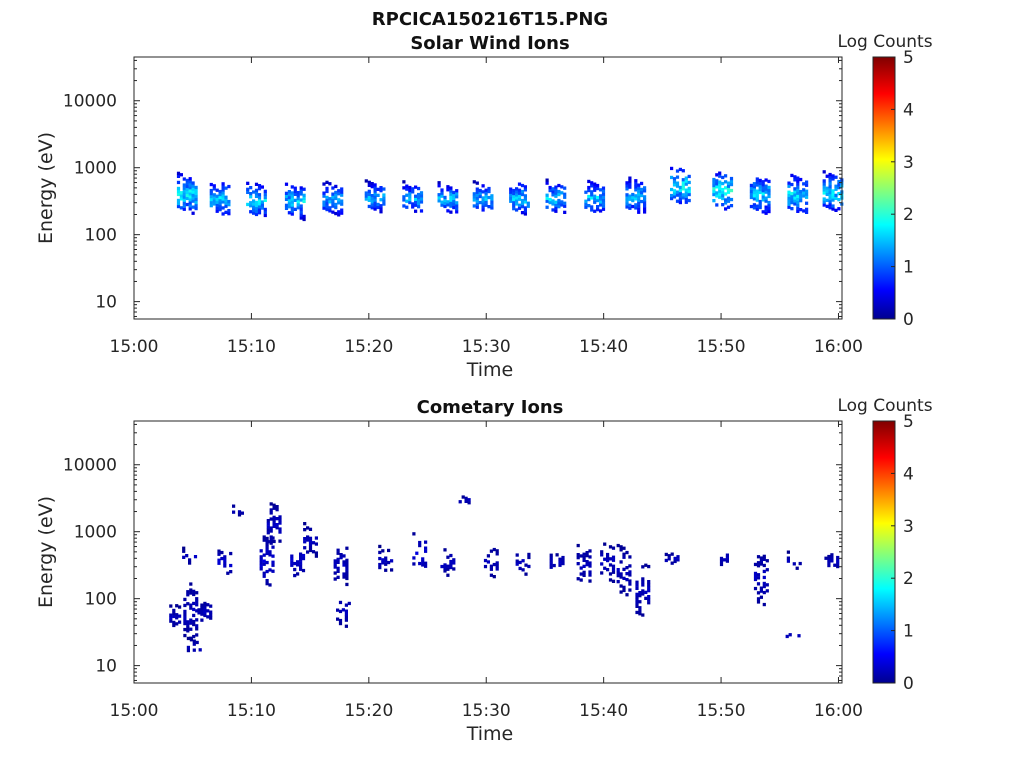  I want to click on solar-wind-colorbar-gradient, so click(884, 188).